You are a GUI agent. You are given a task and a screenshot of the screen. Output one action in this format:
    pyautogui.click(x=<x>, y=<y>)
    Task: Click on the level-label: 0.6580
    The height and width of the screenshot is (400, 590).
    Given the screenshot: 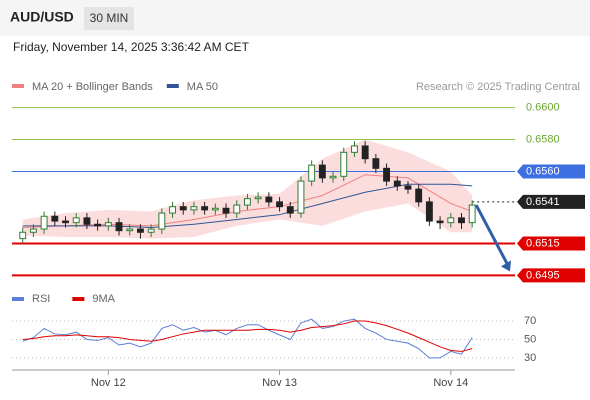 What is the action you would take?
    pyautogui.click(x=543, y=139)
    